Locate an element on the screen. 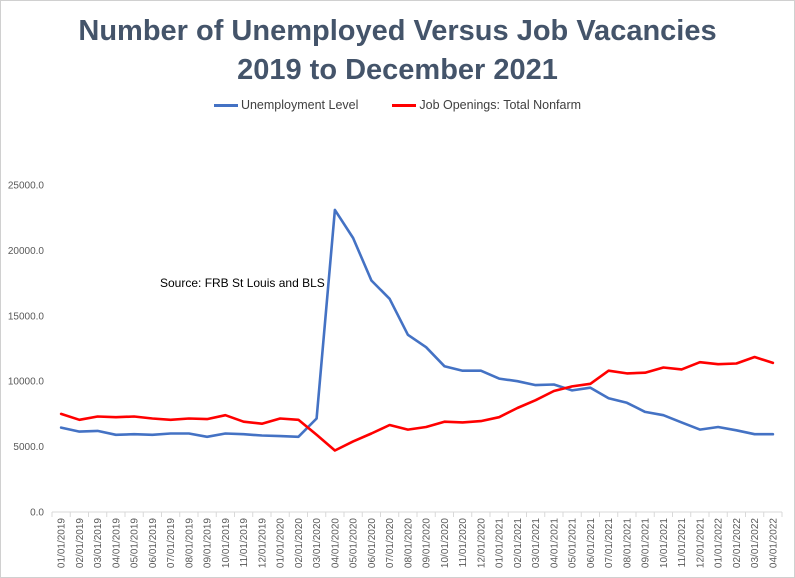 The height and width of the screenshot is (578, 795). x-tick-label: 01/01/2020 is located at coordinates (281, 543).